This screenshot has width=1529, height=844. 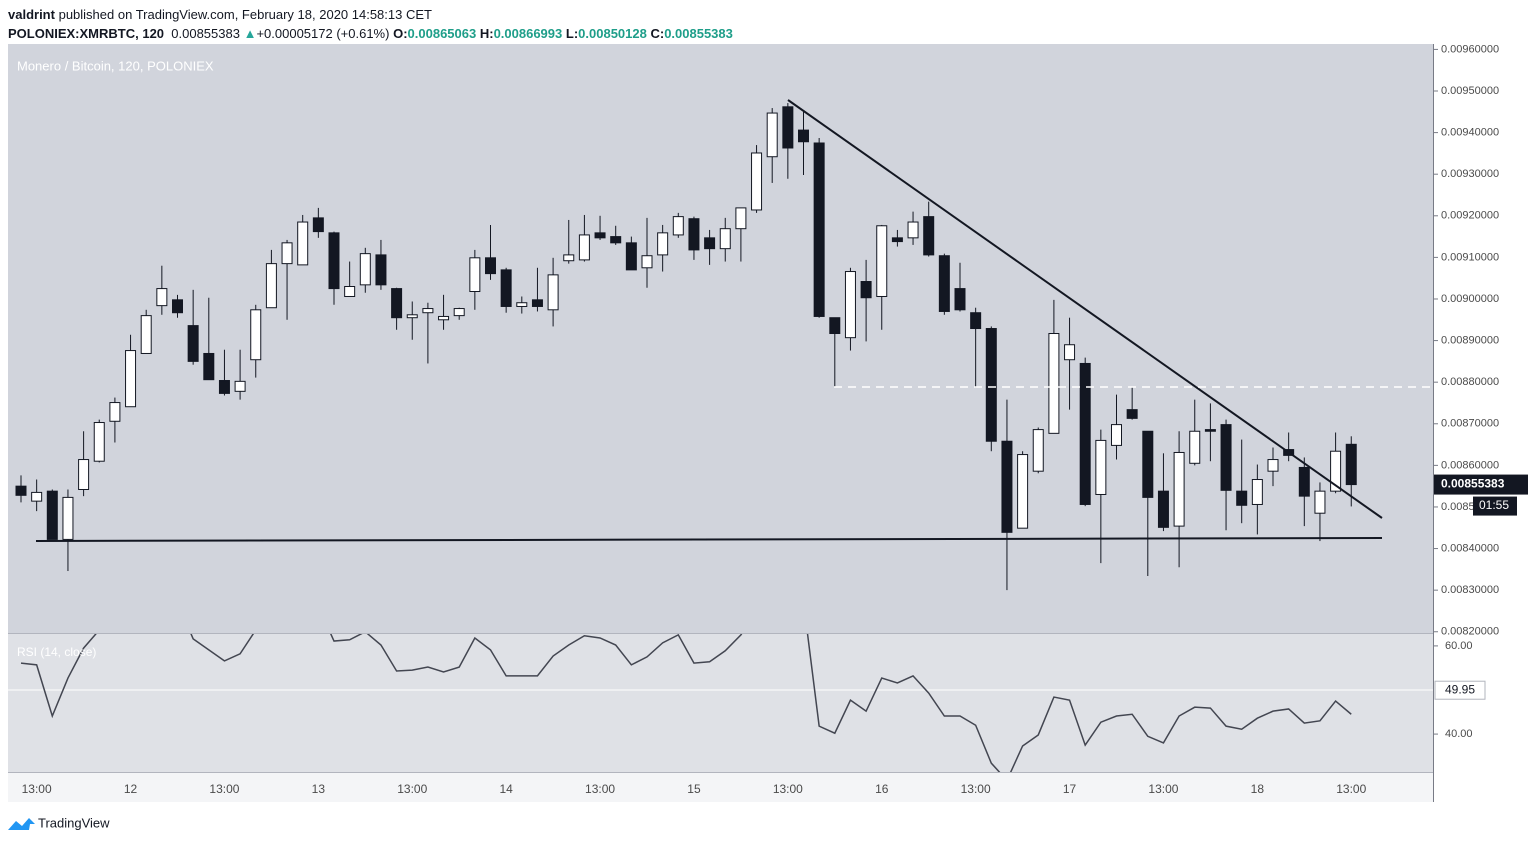 What do you see at coordinates (1470, 465) in the screenshot?
I see `y-tick-label: 0.00860000` at bounding box center [1470, 465].